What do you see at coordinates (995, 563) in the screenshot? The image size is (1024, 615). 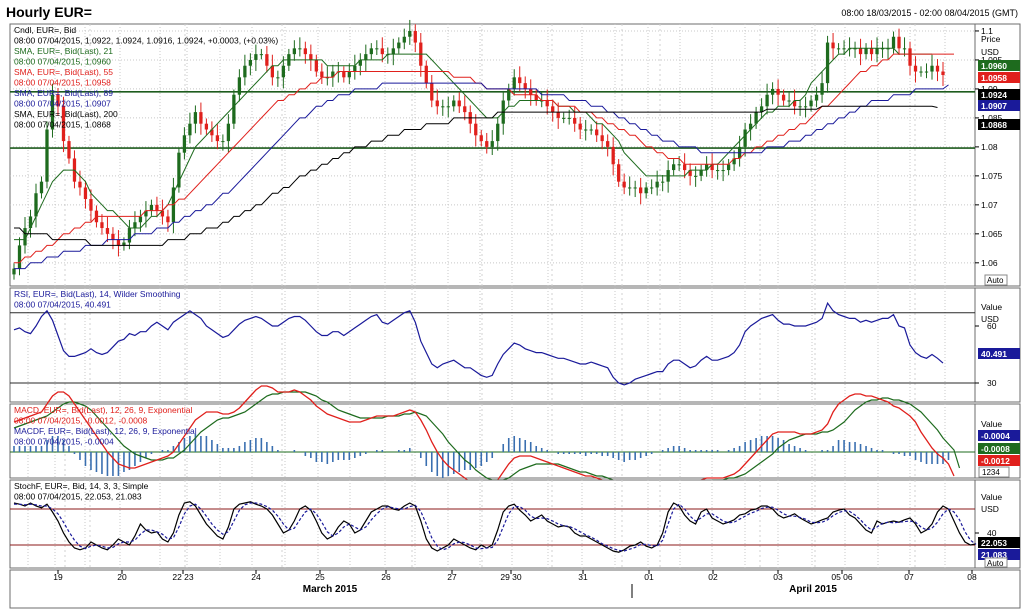 I see `auto-scale-label: Auto` at bounding box center [995, 563].